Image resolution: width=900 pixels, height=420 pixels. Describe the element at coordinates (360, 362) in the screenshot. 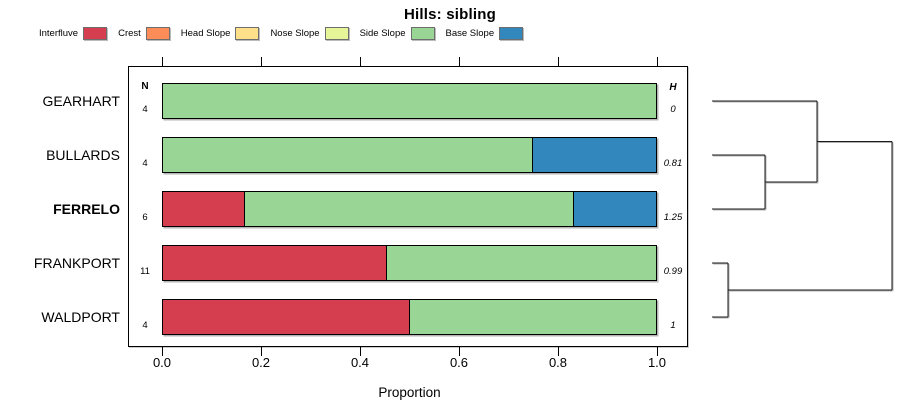

I see `axis-tick-label: 0.4` at that location.